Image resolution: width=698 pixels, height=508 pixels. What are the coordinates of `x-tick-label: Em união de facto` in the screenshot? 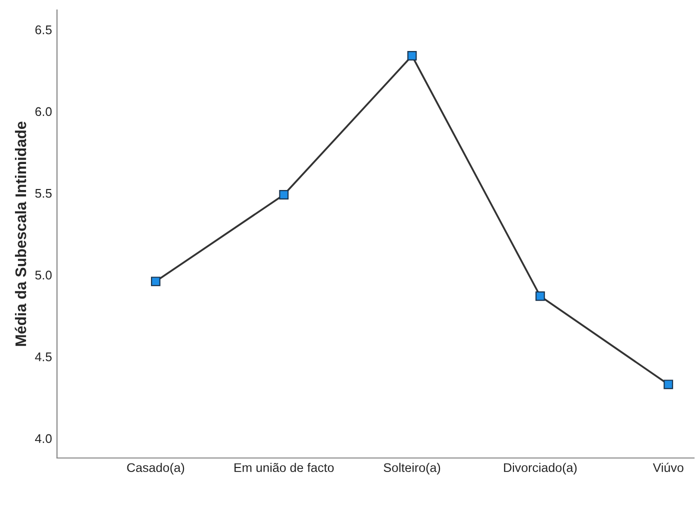 It's located at (284, 467).